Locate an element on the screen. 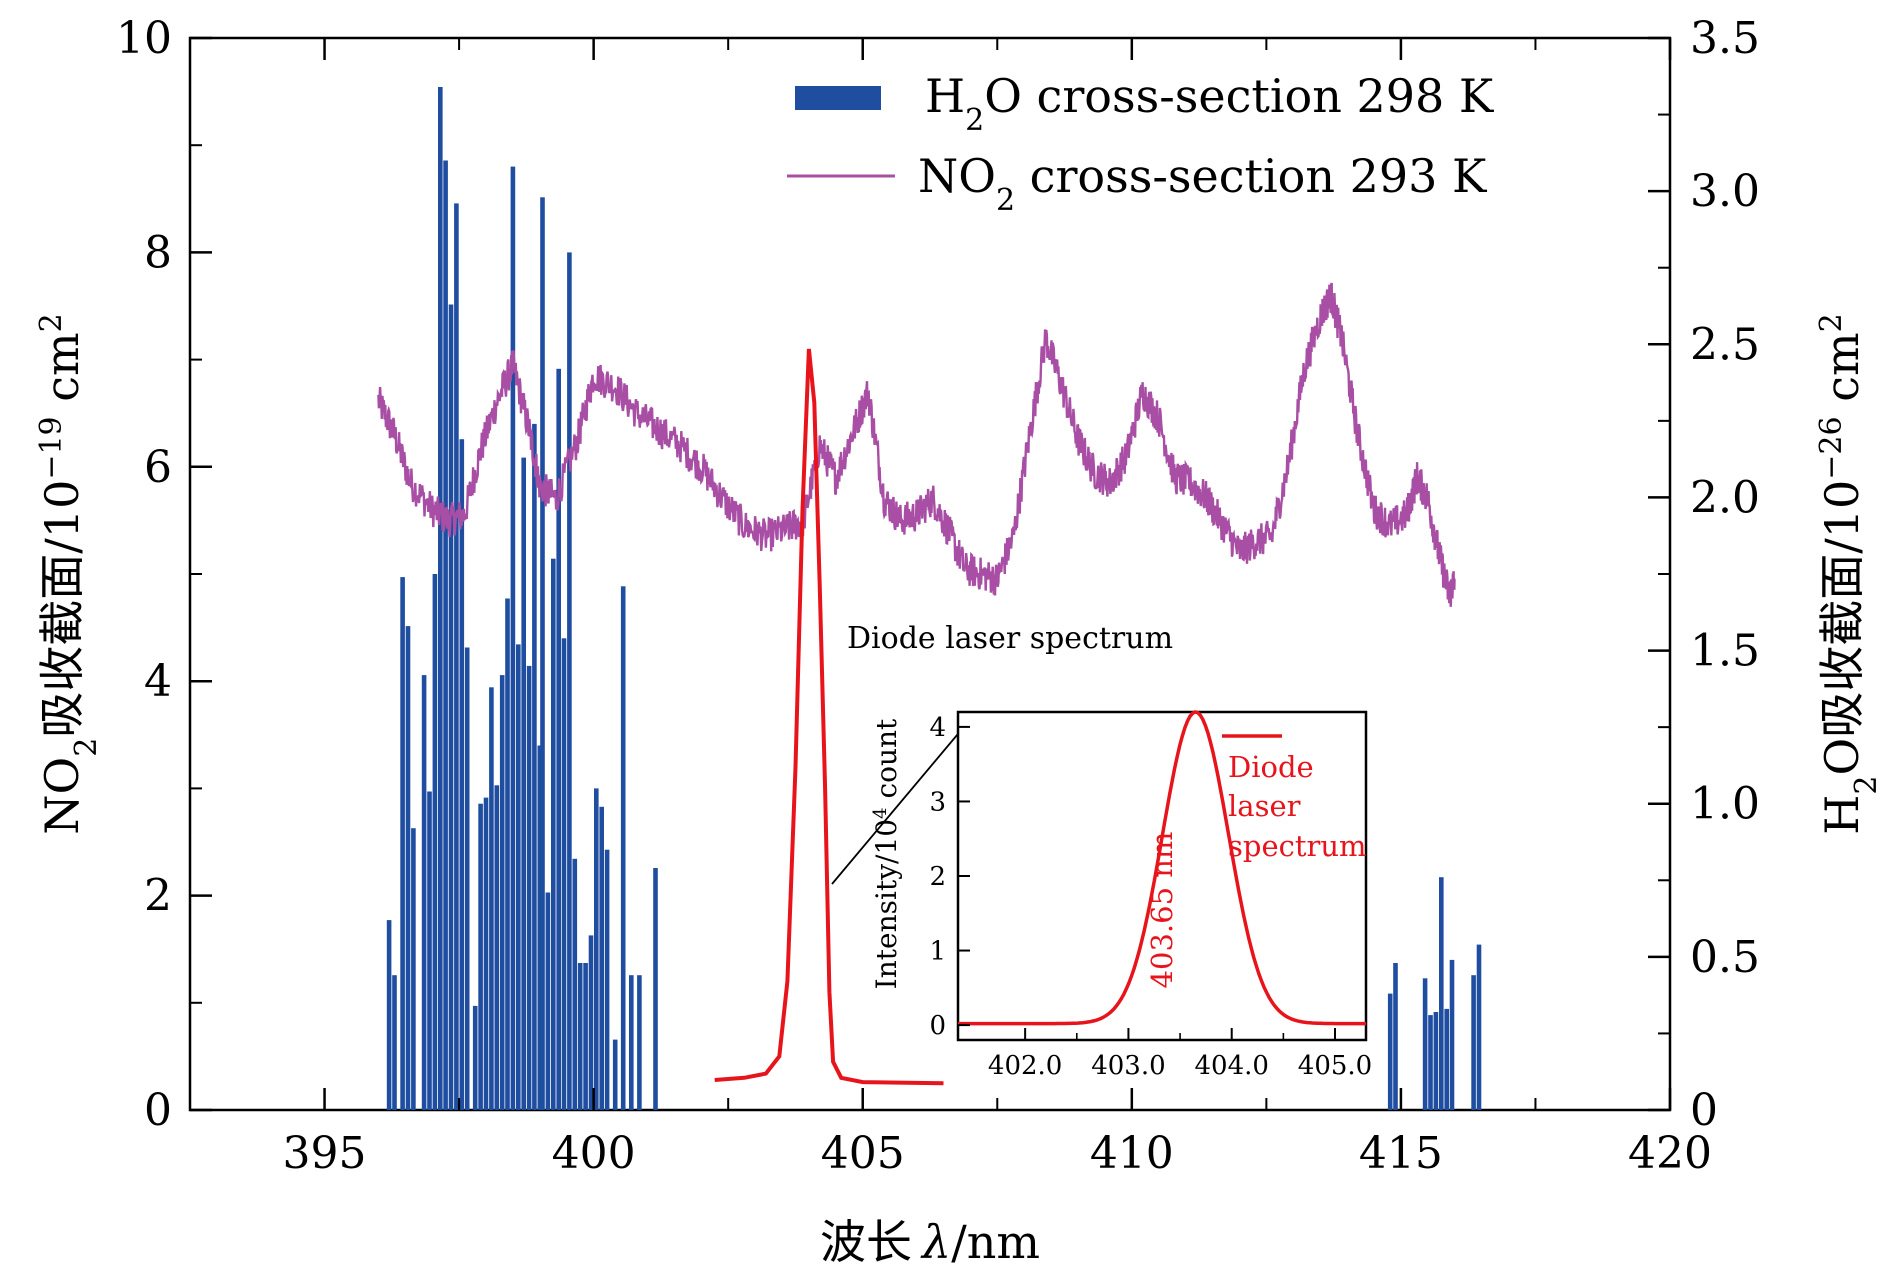 The width and height of the screenshot is (1890, 1276). y-right-label-part-3: O吸收截面/10 is located at coordinates (1842, 628).